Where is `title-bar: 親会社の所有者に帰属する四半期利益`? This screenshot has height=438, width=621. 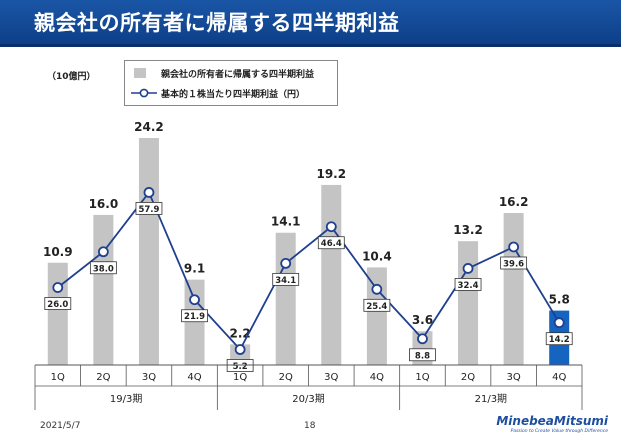
title-bar: 親会社の所有者に帰属する四半期利益 is located at coordinates (310, 23).